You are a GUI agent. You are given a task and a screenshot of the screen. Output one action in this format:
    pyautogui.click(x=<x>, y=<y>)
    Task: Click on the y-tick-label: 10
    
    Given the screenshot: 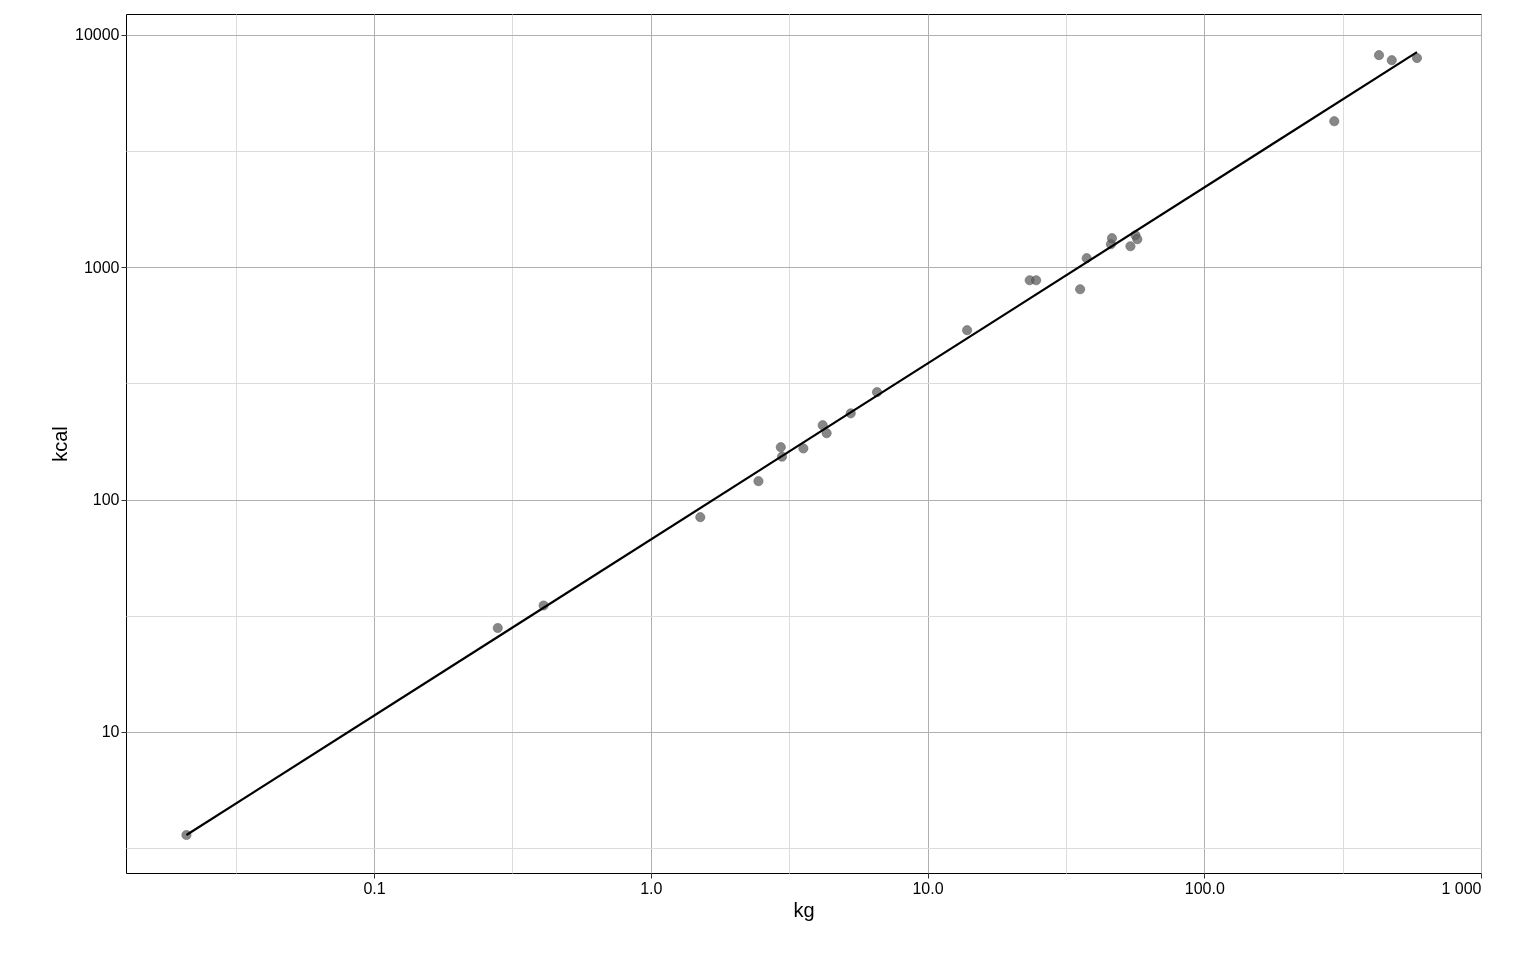 What is the action you would take?
    pyautogui.click(x=110, y=732)
    